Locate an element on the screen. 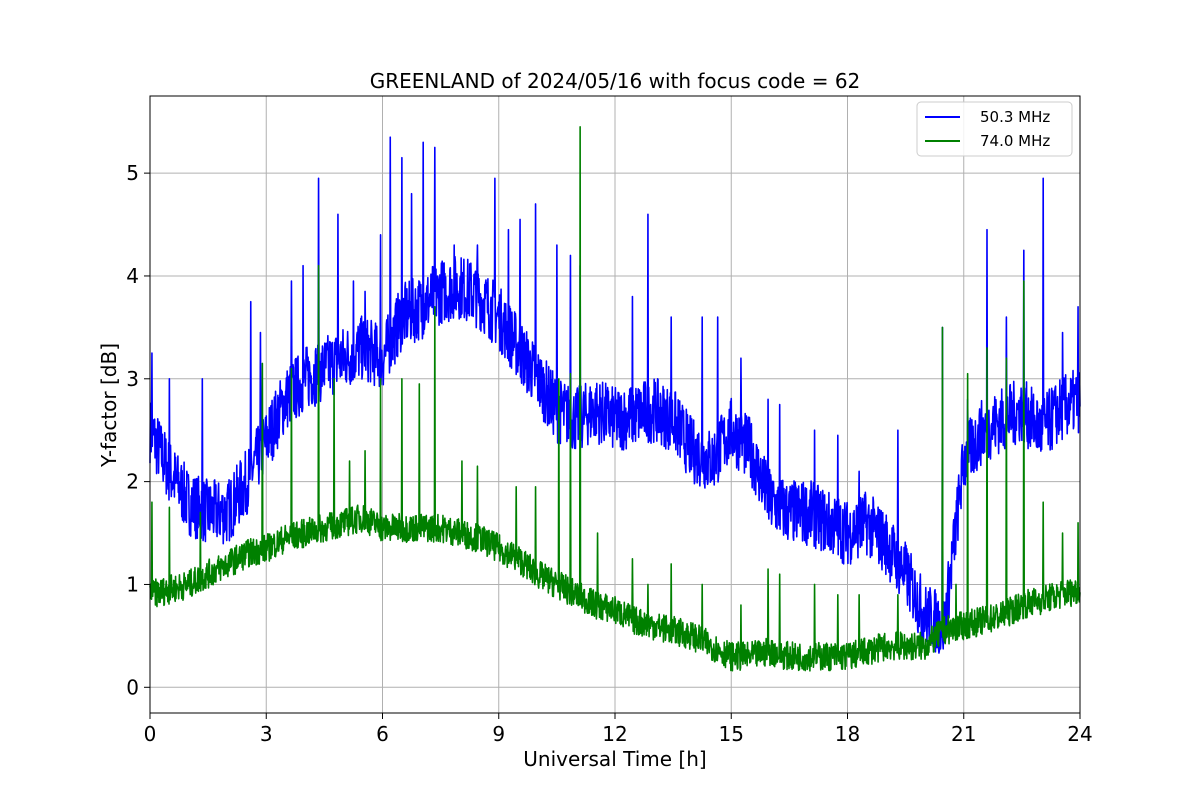  y-tick-label: 0 is located at coordinates (132, 687).